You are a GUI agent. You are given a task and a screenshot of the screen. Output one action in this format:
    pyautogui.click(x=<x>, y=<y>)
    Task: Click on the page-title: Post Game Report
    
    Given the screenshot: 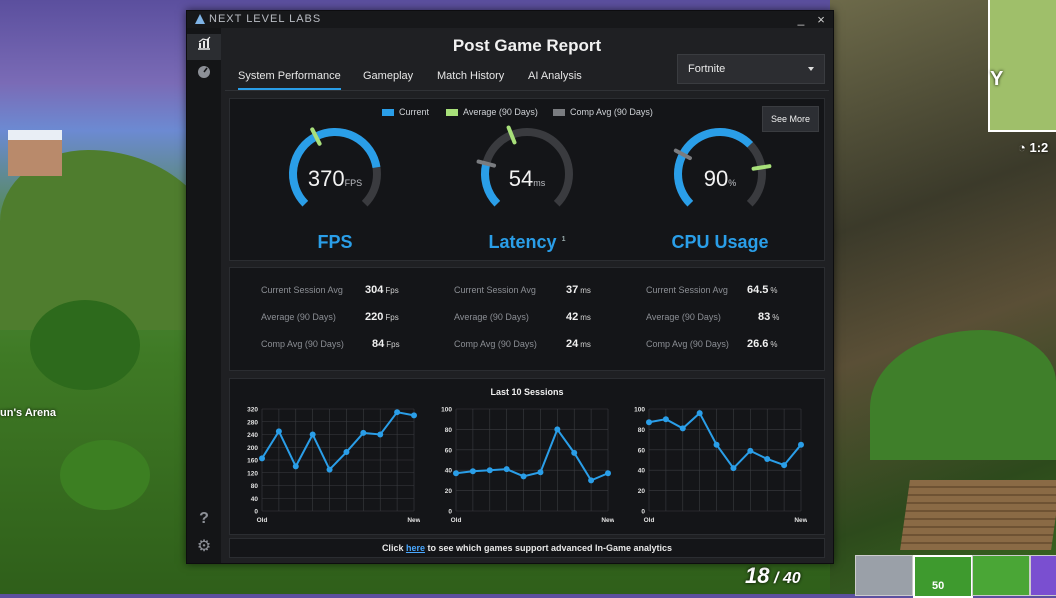 What is the action you would take?
    pyautogui.click(x=527, y=45)
    